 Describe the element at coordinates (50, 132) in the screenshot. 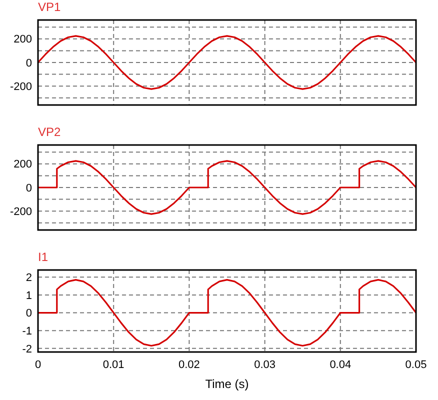

I see `chart-title: VP2` at that location.